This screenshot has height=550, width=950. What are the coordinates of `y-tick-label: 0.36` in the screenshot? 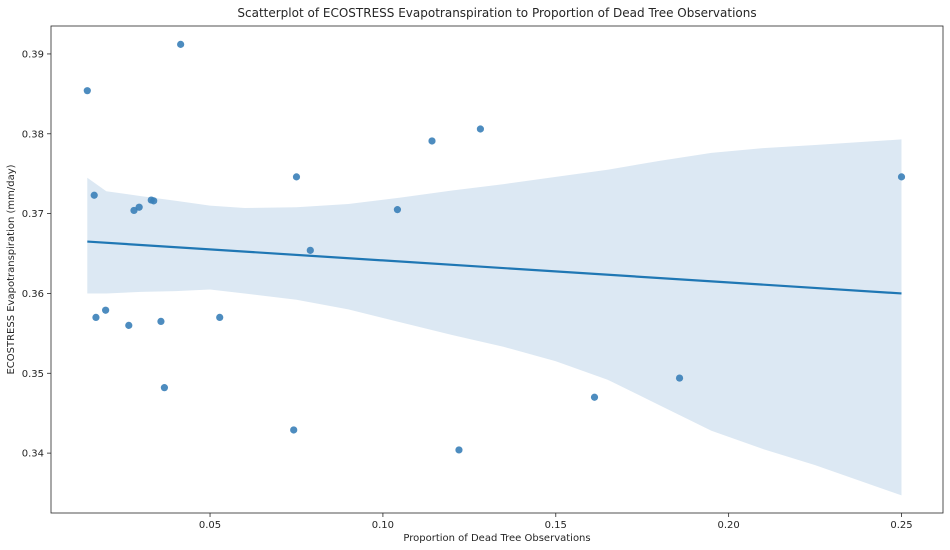 It's located at (33, 294).